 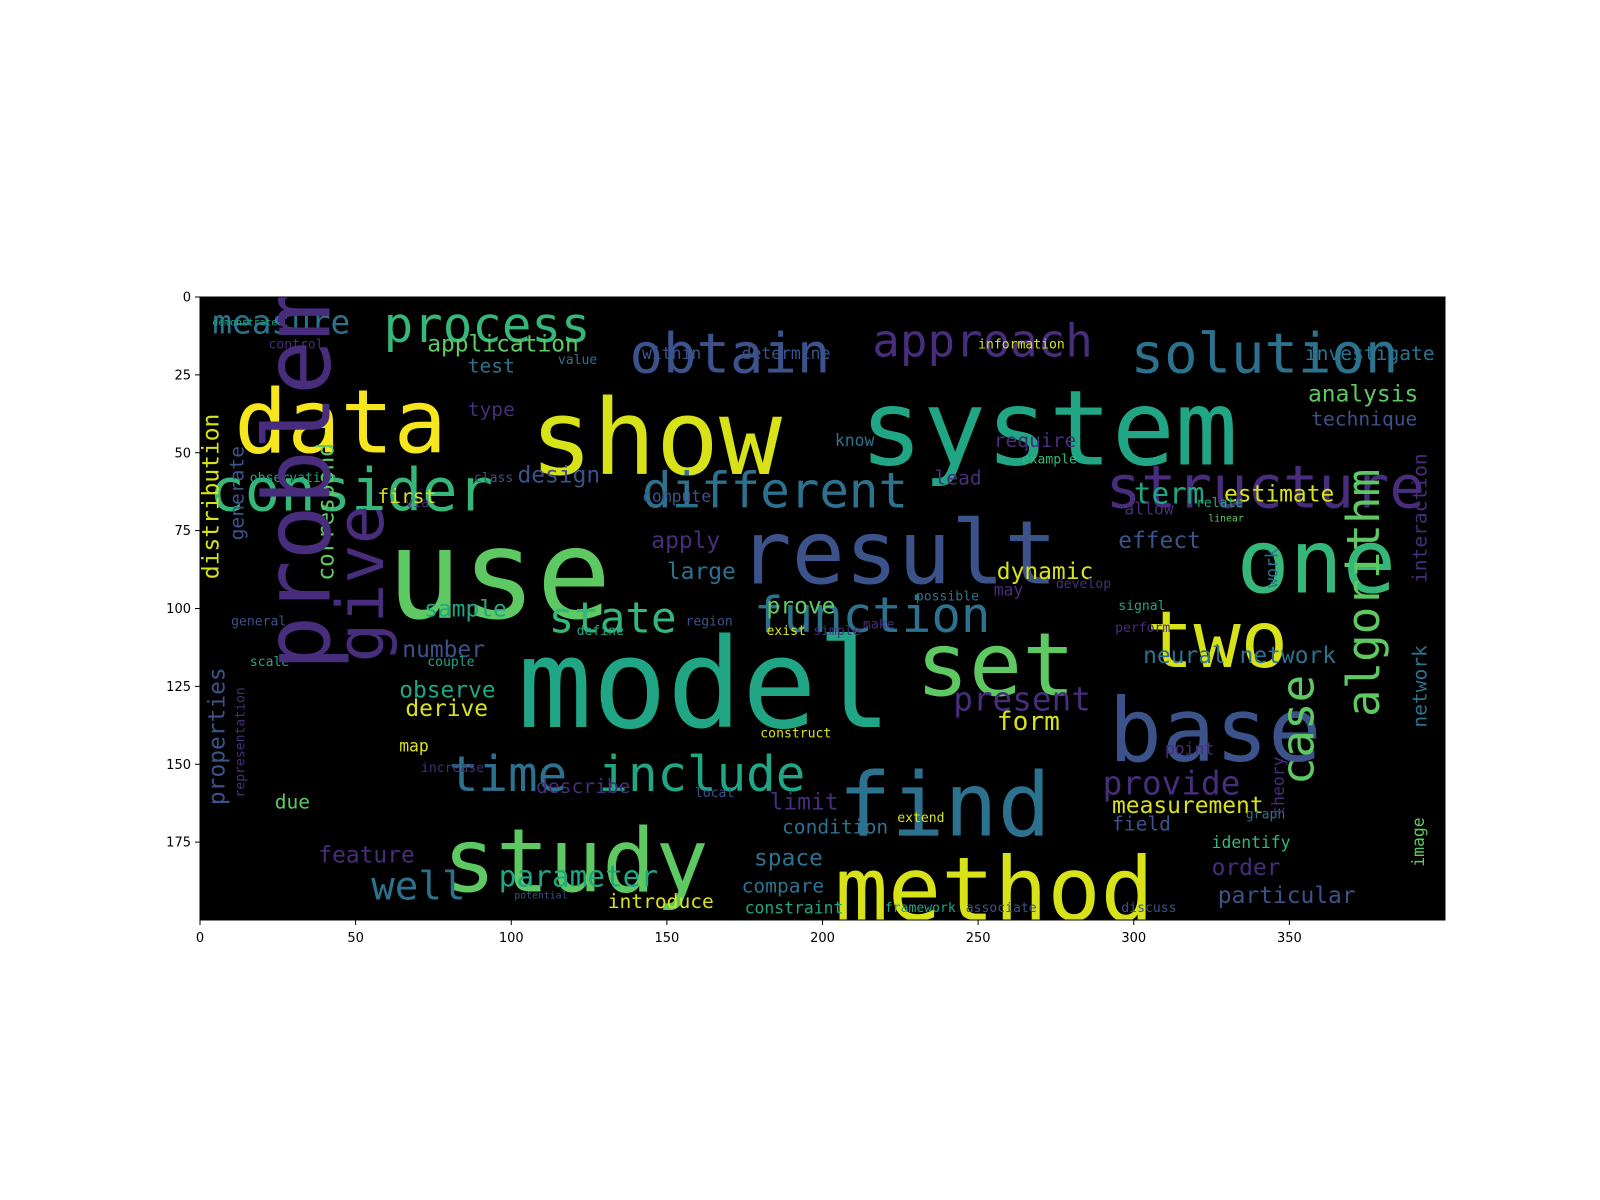 What do you see at coordinates (1169, 494) in the screenshot?
I see `word-term: term` at bounding box center [1169, 494].